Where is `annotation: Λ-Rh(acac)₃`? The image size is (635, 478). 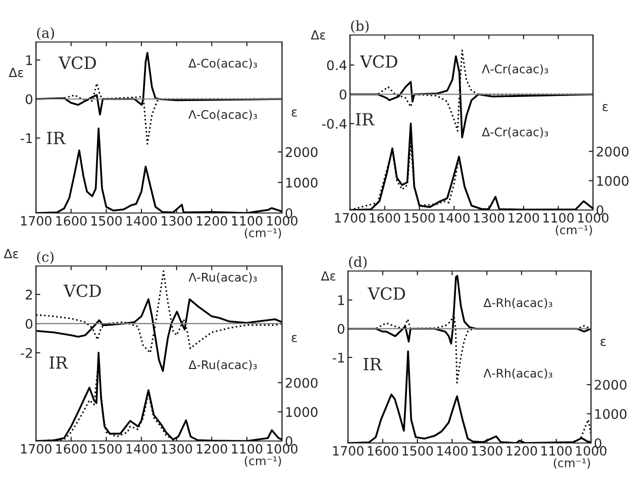 annotation: Λ-Rh(acac)₃ is located at coordinates (517, 374).